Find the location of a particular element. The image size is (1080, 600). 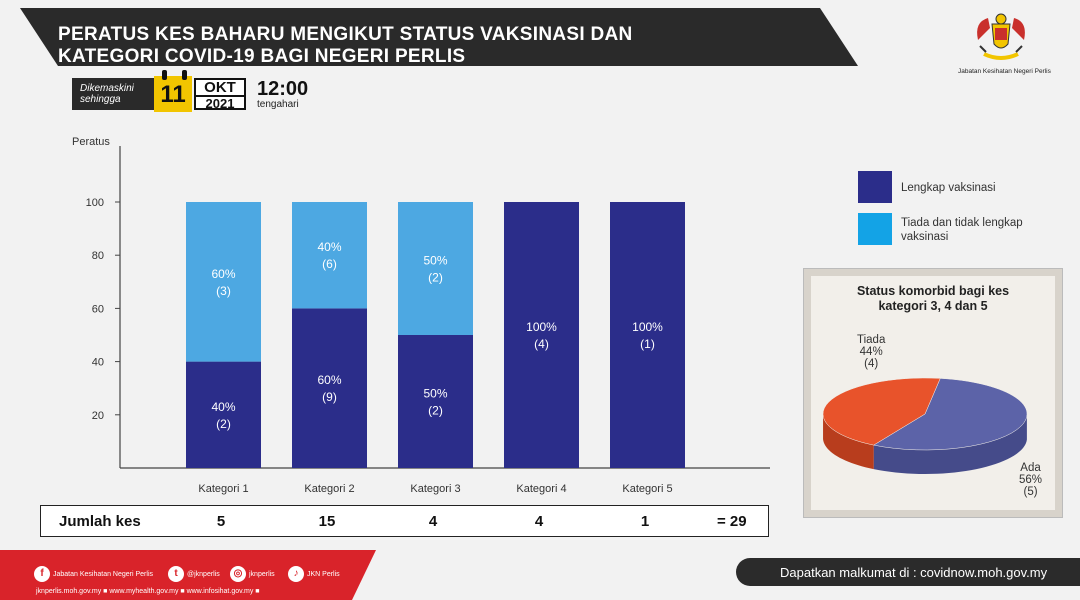

bar-label-tiada-count: (3) is located at coordinates (223, 291).